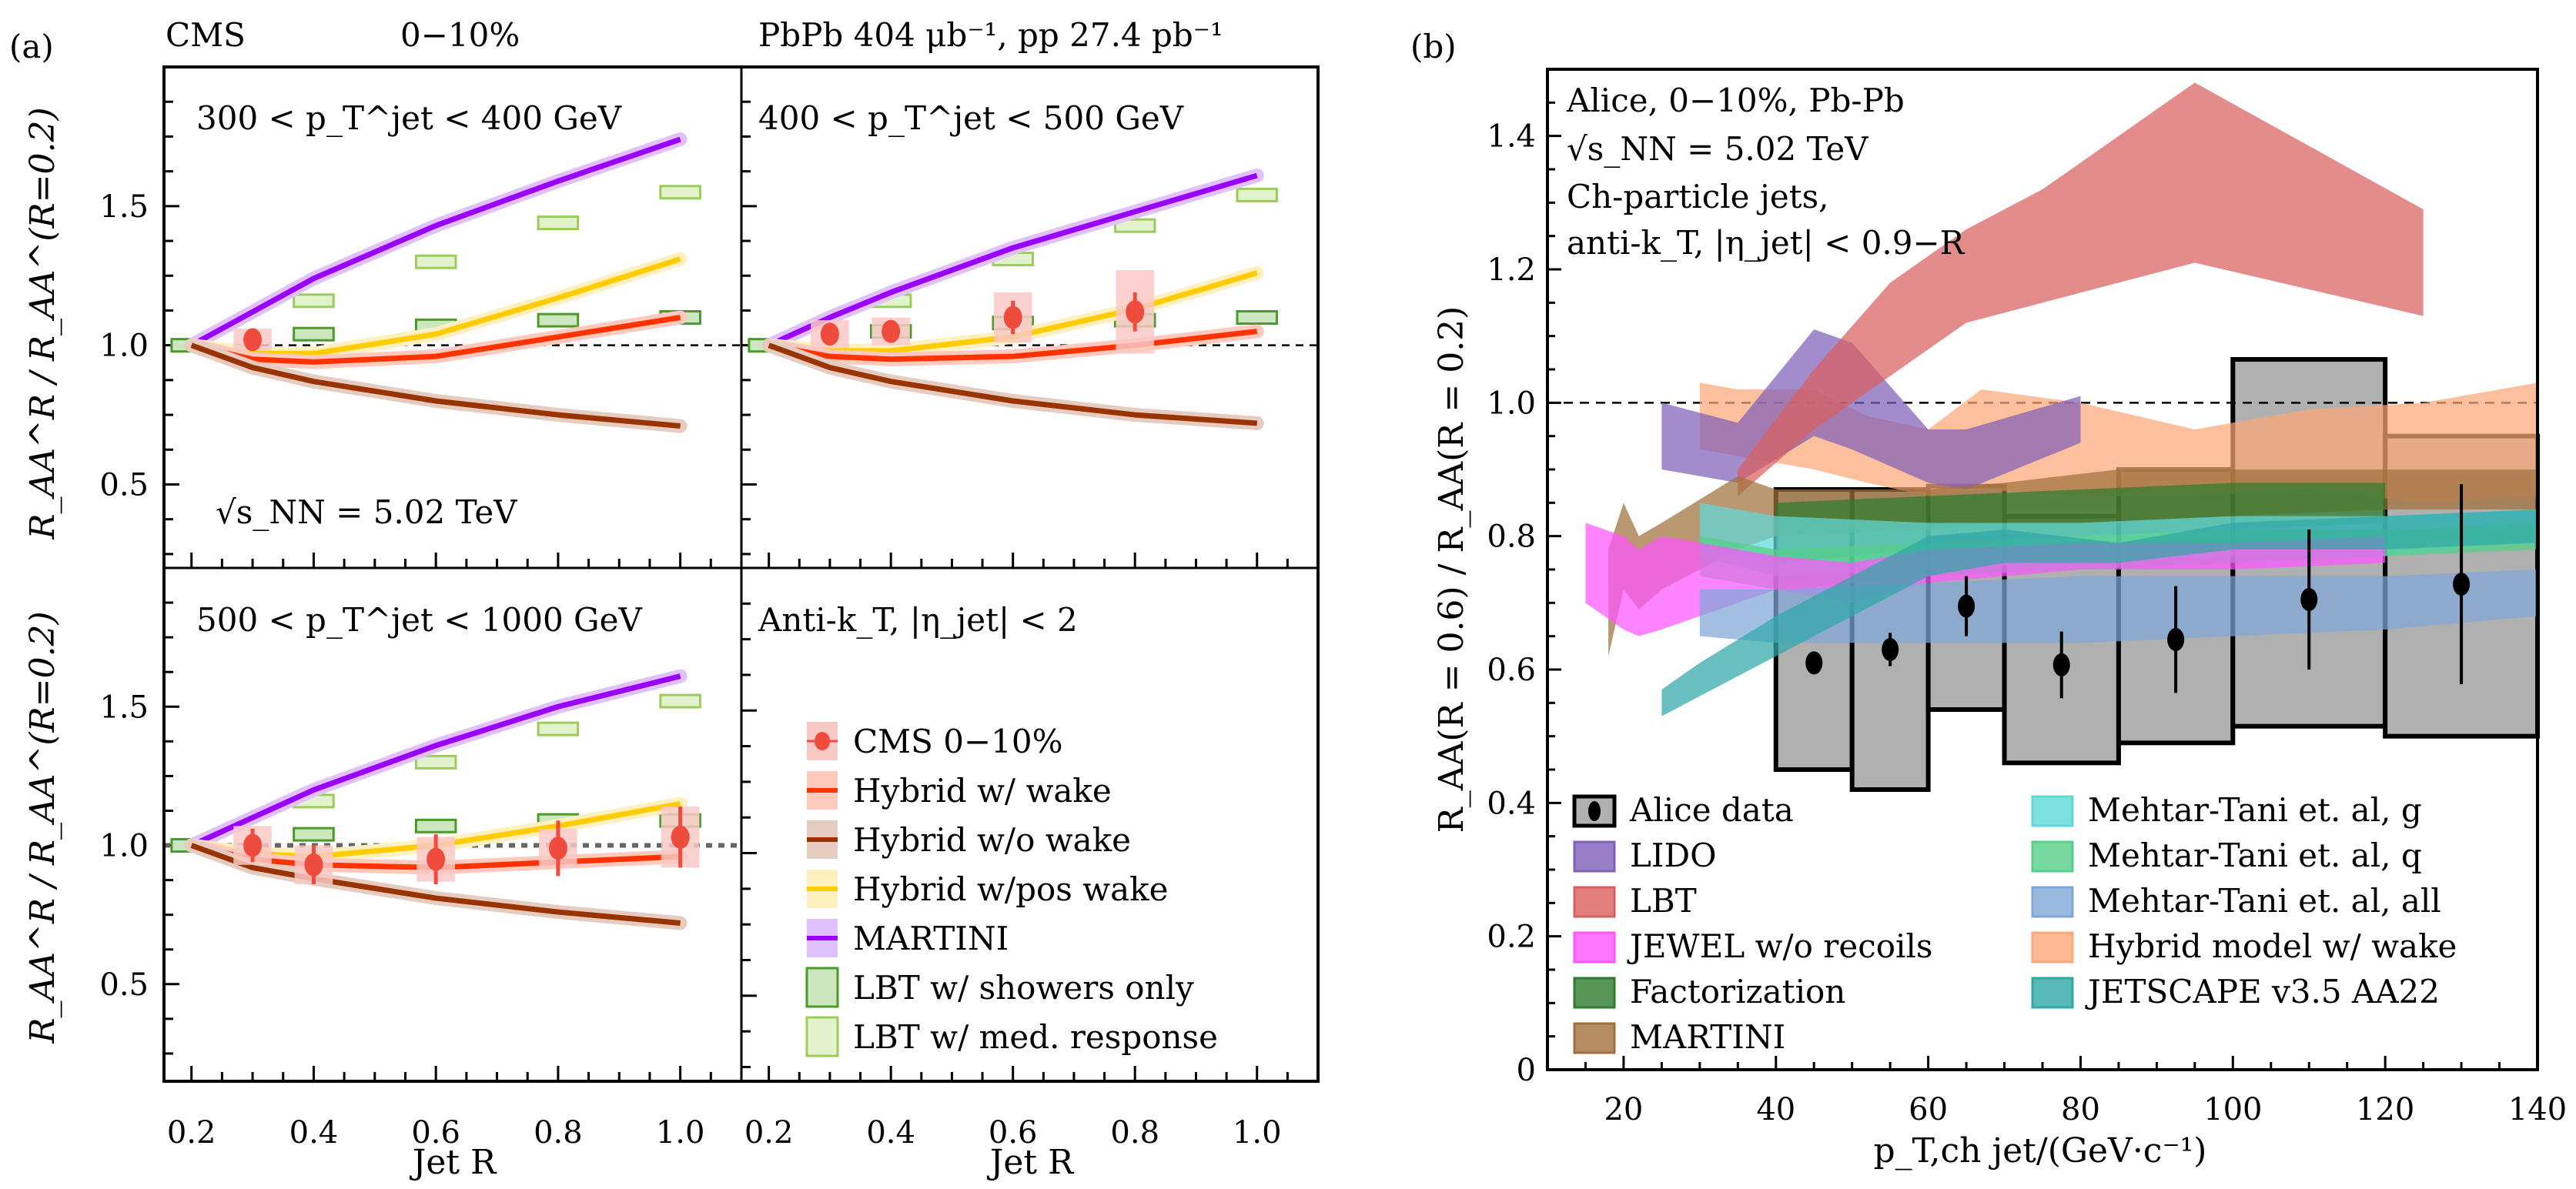 Image resolution: width=2576 pixels, height=1189 pixels. What do you see at coordinates (1736, 100) in the screenshot?
I see `alice-annotation-1: Alice, 0−10%, Pb-Pb` at bounding box center [1736, 100].